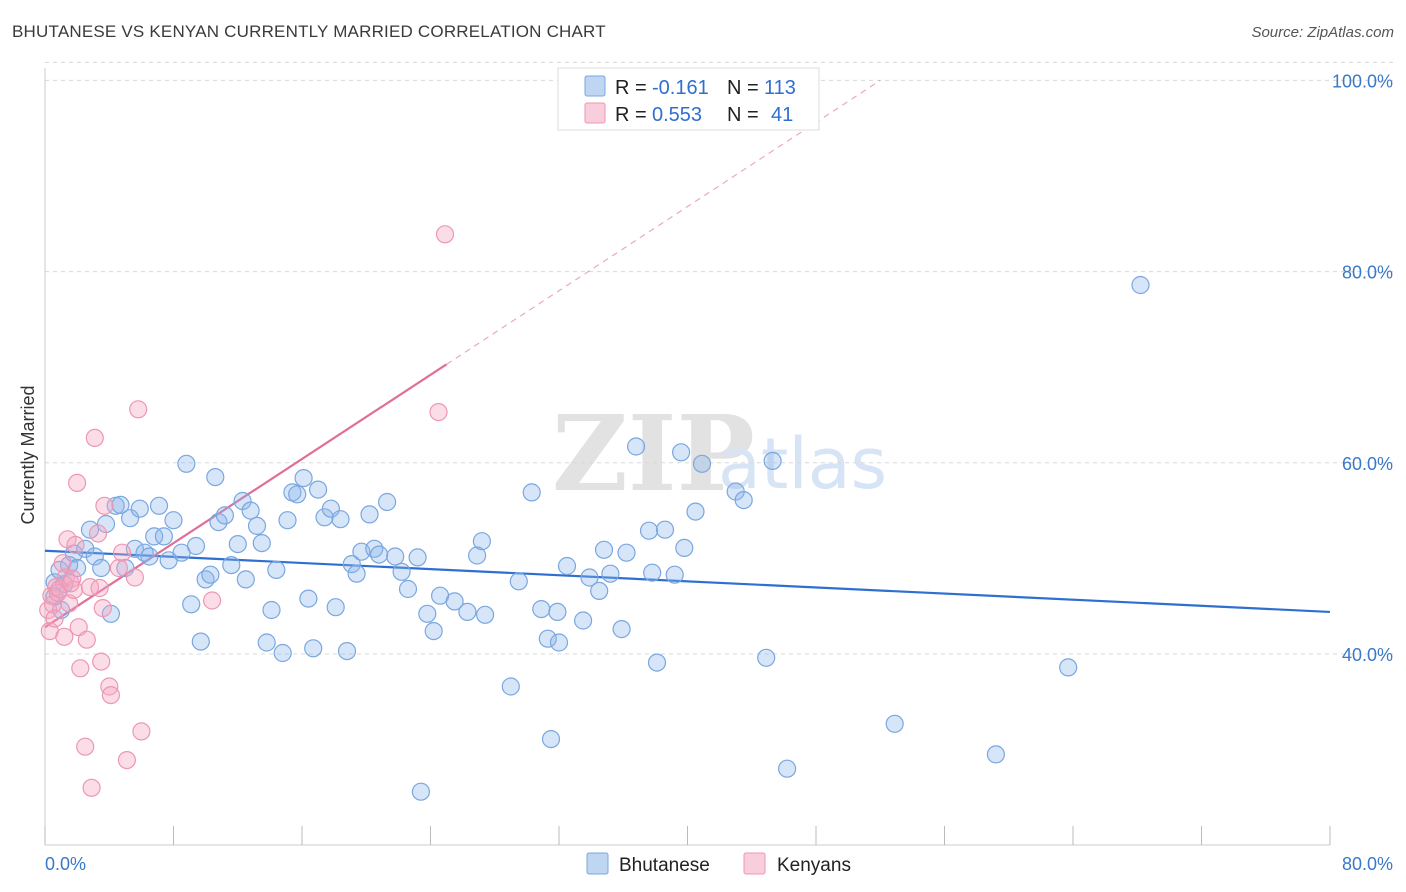 The height and width of the screenshot is (892, 1406). What do you see at coordinates (782, 115) in the screenshot?
I see `legend-n-value-kenyans: 41` at bounding box center [782, 115].